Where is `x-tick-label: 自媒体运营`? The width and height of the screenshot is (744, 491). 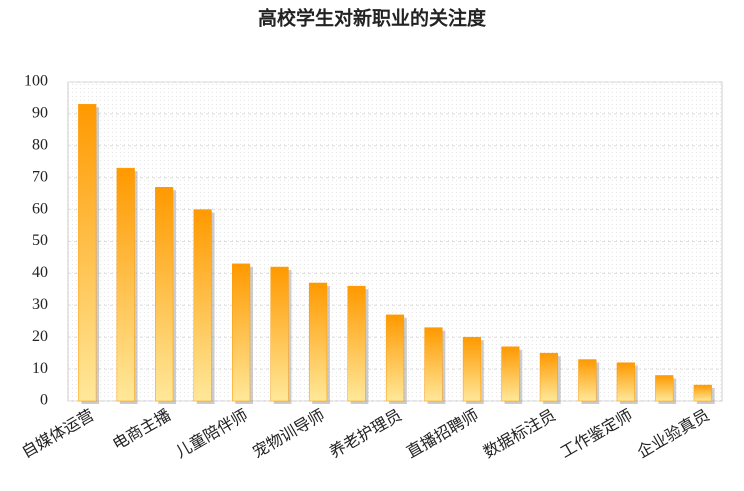
x-tick-label: 自媒体运营 is located at coordinates (58, 434).